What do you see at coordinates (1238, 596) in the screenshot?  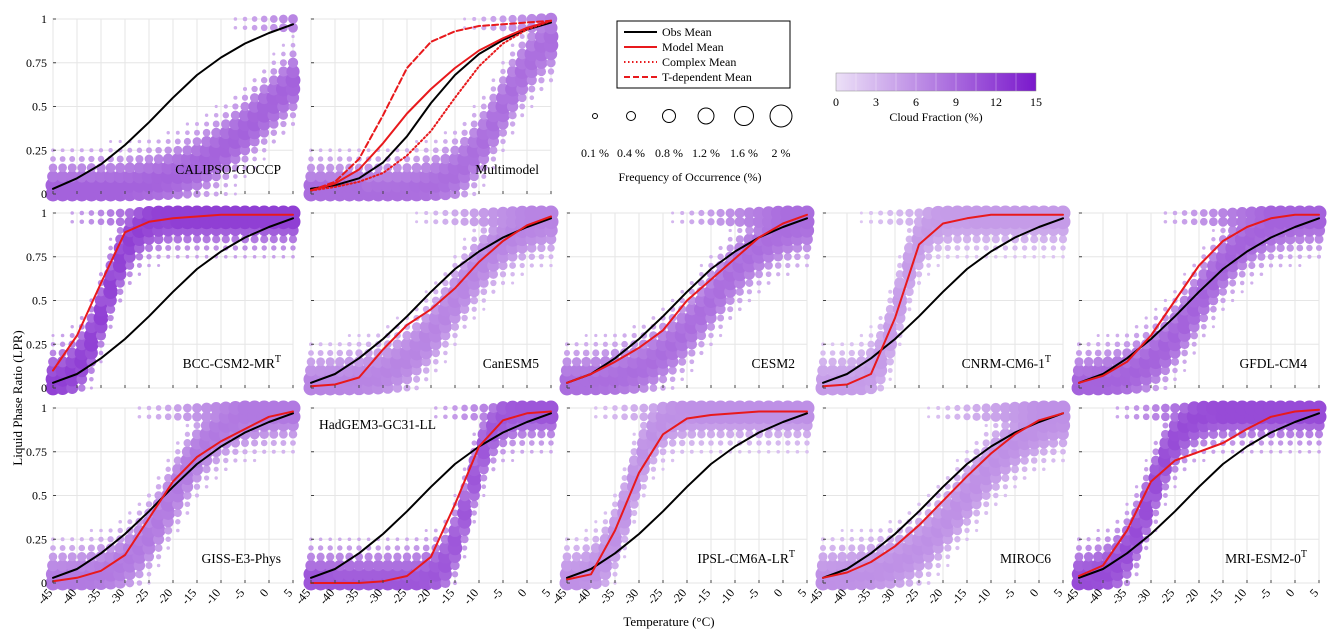 I see `x-tick-label: -10` at bounding box center [1238, 596].